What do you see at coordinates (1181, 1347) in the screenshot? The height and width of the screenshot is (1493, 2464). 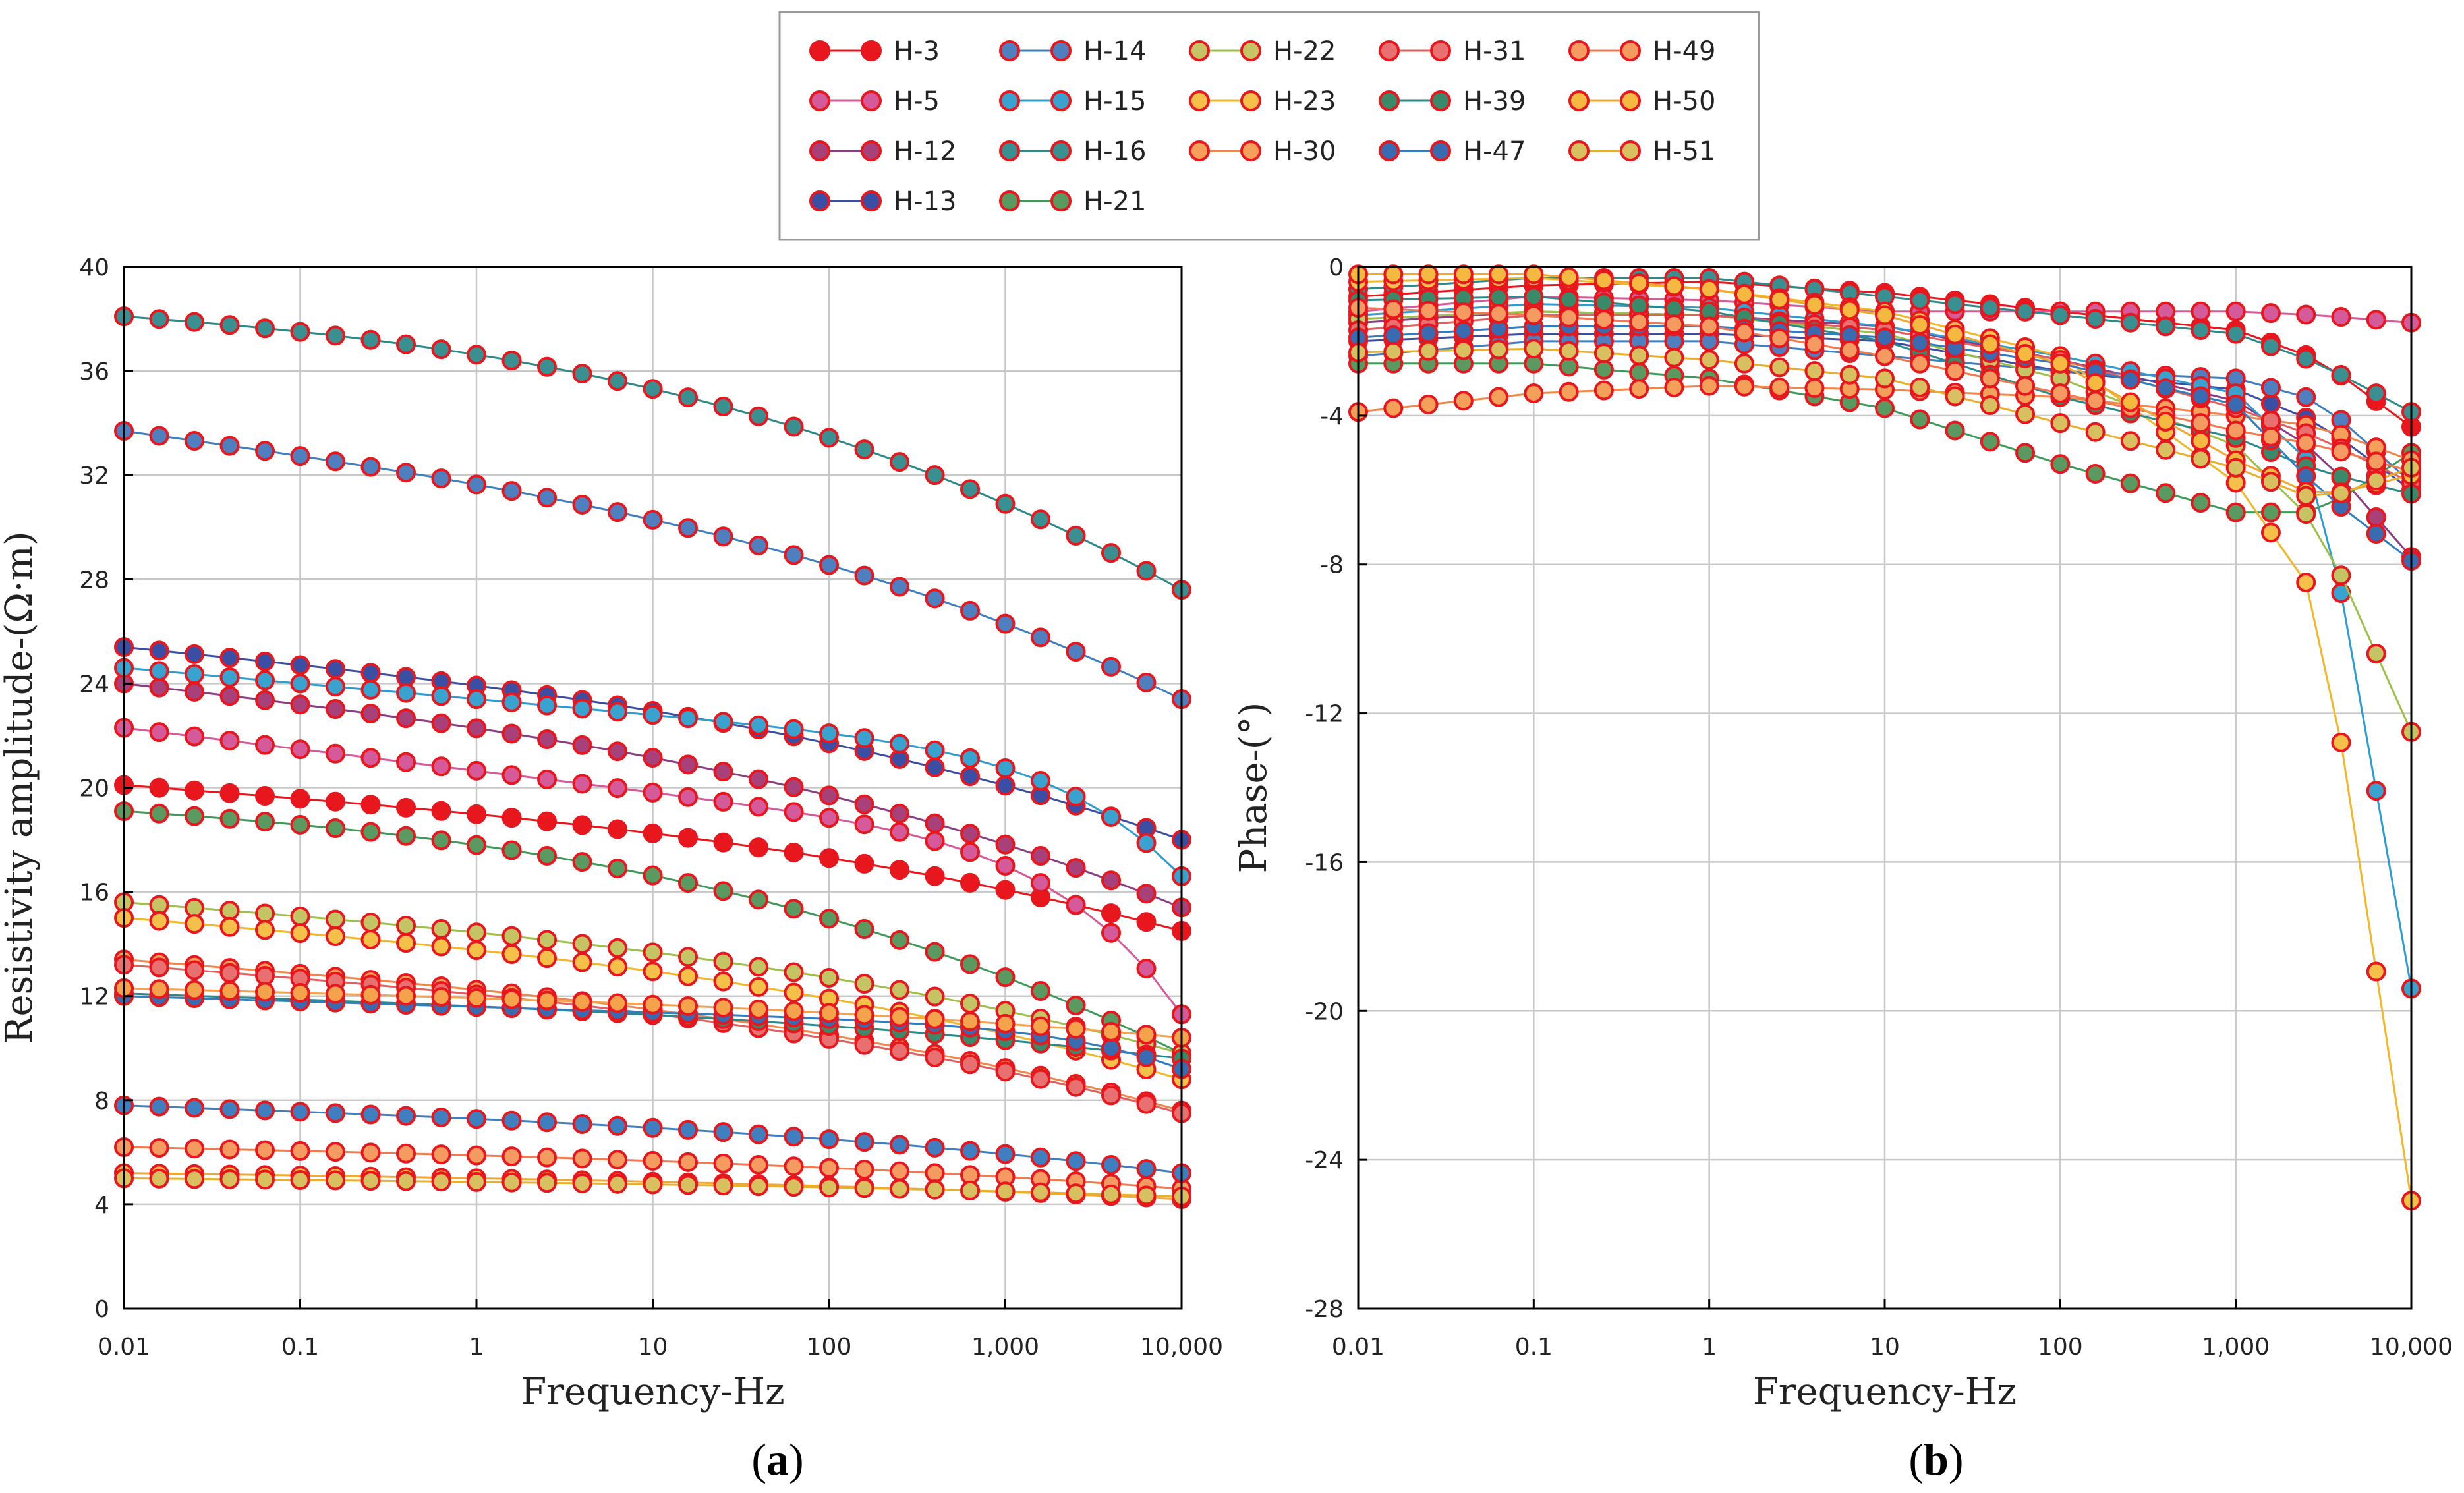 I see `x-tick-label: 10,000` at bounding box center [1181, 1347].